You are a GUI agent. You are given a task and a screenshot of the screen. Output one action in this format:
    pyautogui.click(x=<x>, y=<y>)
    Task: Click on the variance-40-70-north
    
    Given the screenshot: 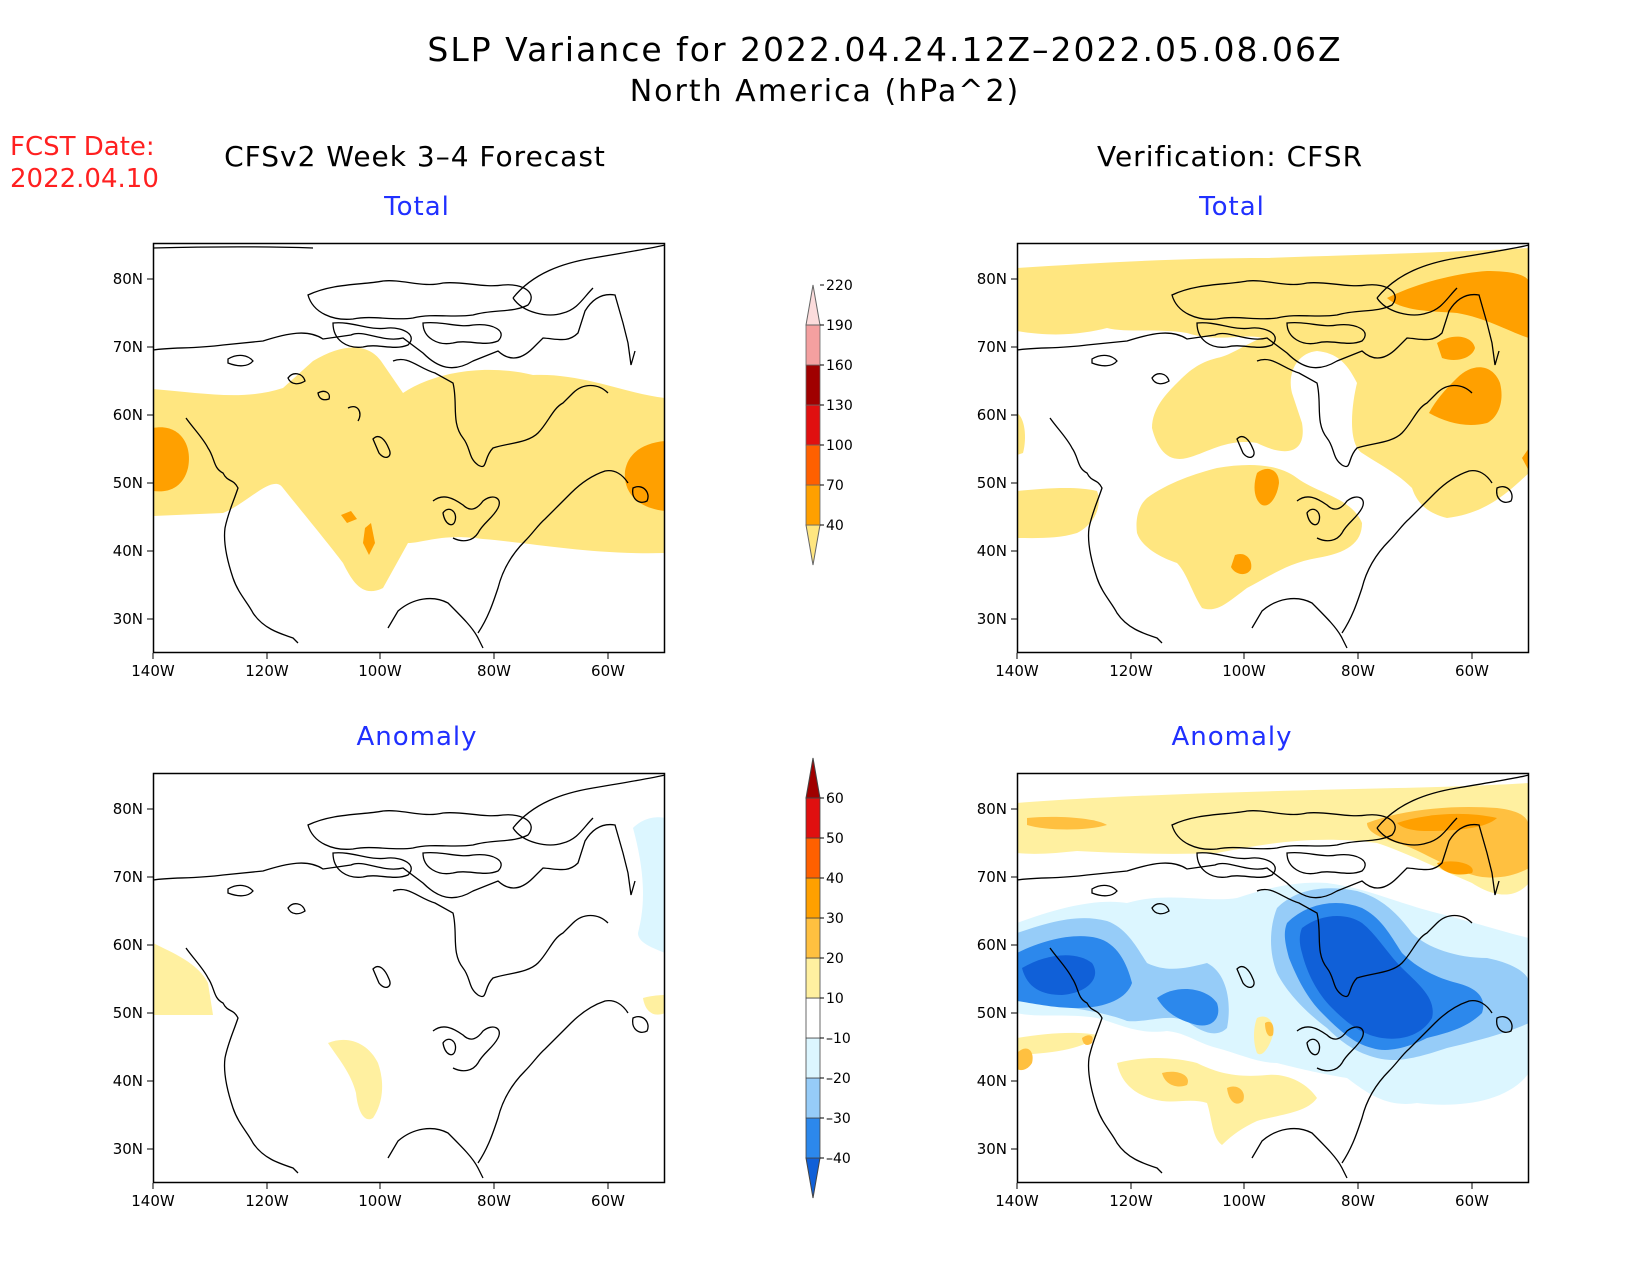 What is the action you would take?
    pyautogui.click(x=1273, y=383)
    